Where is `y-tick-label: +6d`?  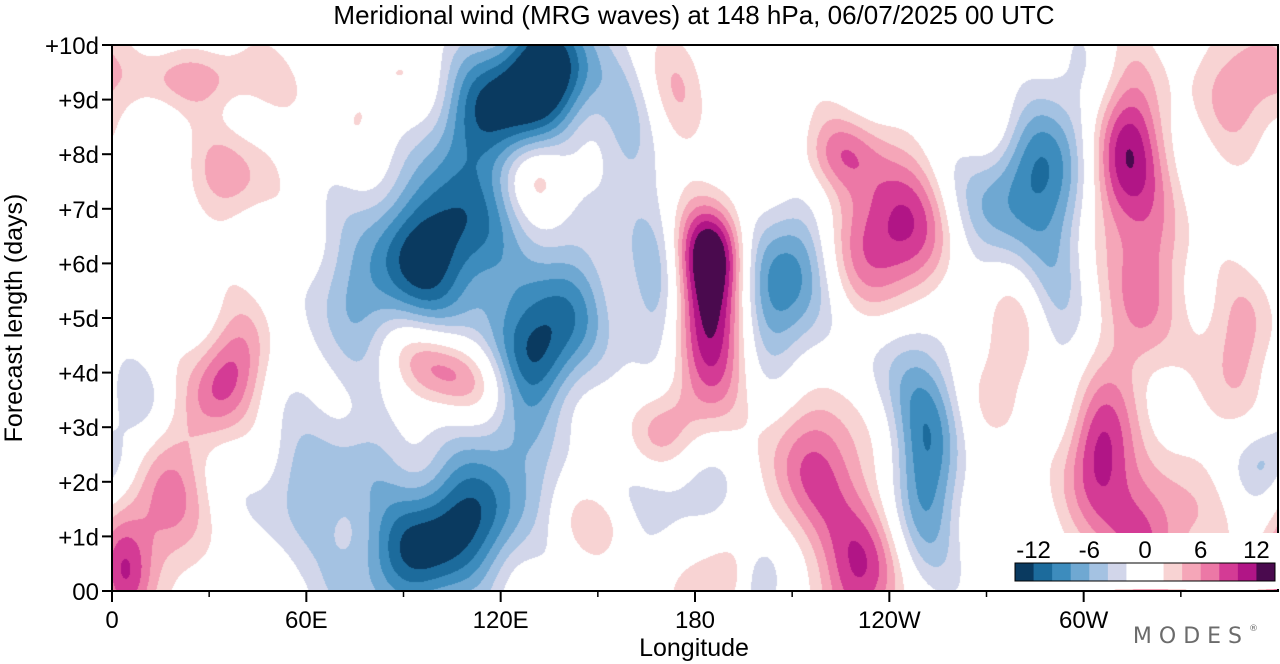
y-tick-label: +6d is located at coordinates (78, 264).